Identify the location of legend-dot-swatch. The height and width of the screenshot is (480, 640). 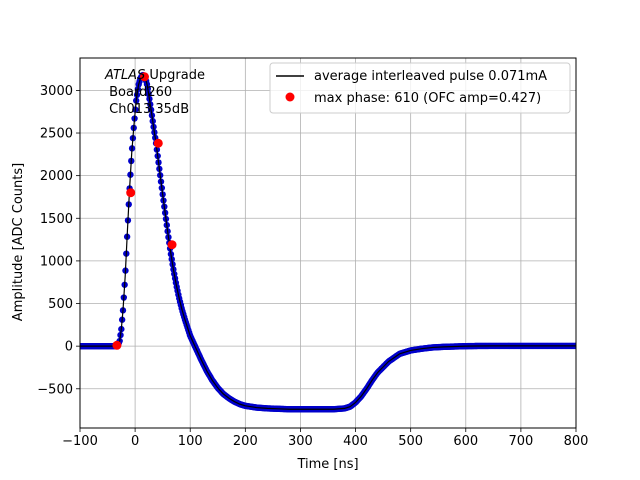
(290, 97).